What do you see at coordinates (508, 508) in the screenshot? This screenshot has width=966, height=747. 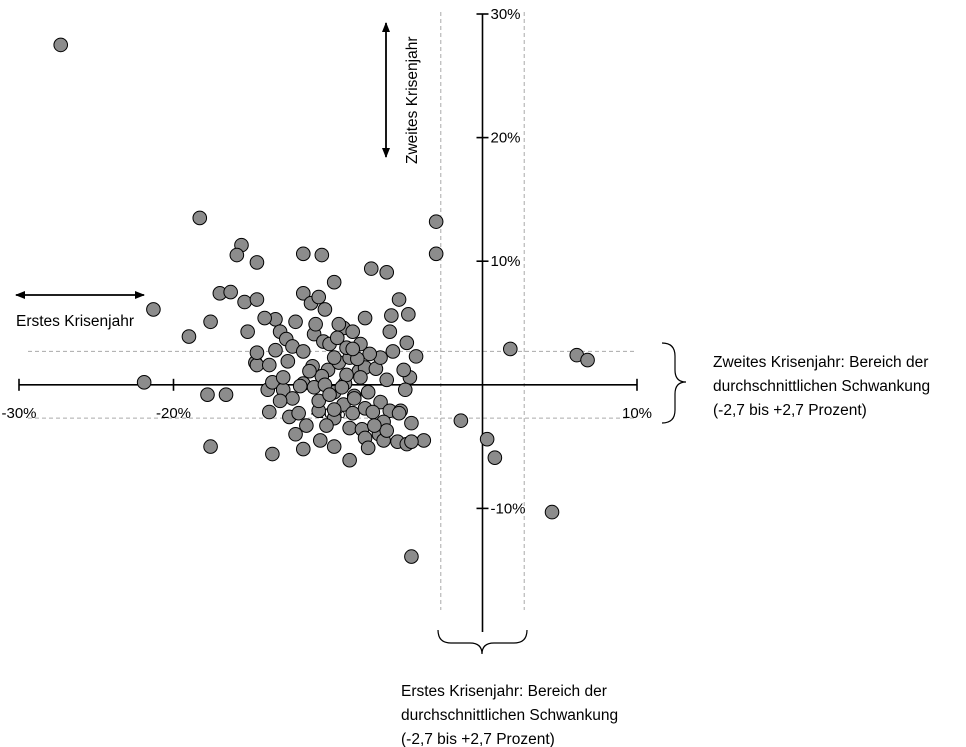 I see `y-tick-label: -10%` at bounding box center [508, 508].